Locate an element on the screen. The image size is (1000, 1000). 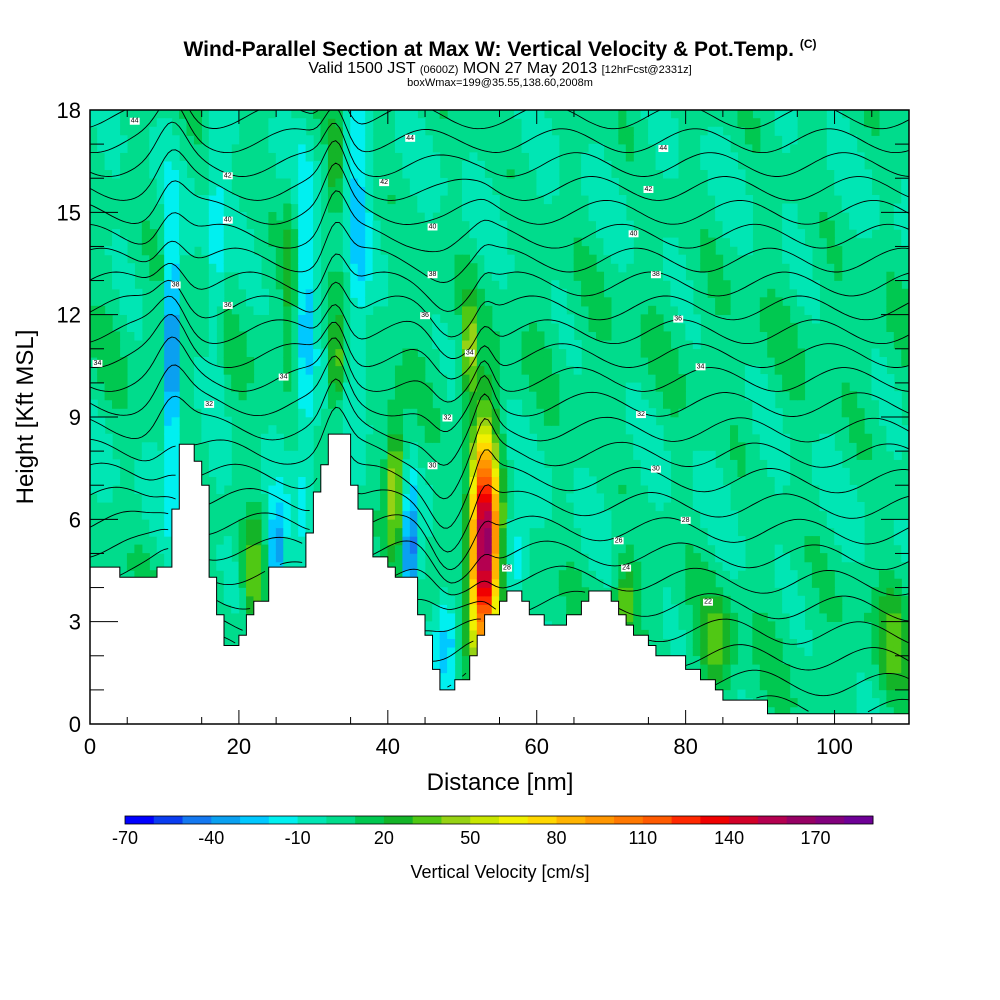
contour-label-box is located at coordinates (384, 183).